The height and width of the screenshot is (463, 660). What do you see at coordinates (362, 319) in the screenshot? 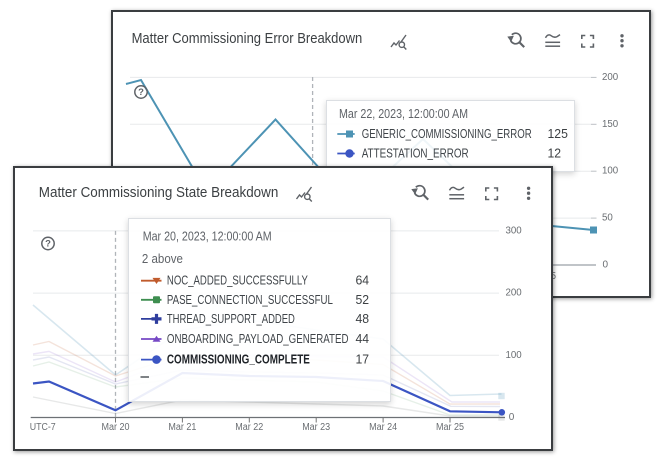
I see `svg-text: 48` at bounding box center [362, 319].